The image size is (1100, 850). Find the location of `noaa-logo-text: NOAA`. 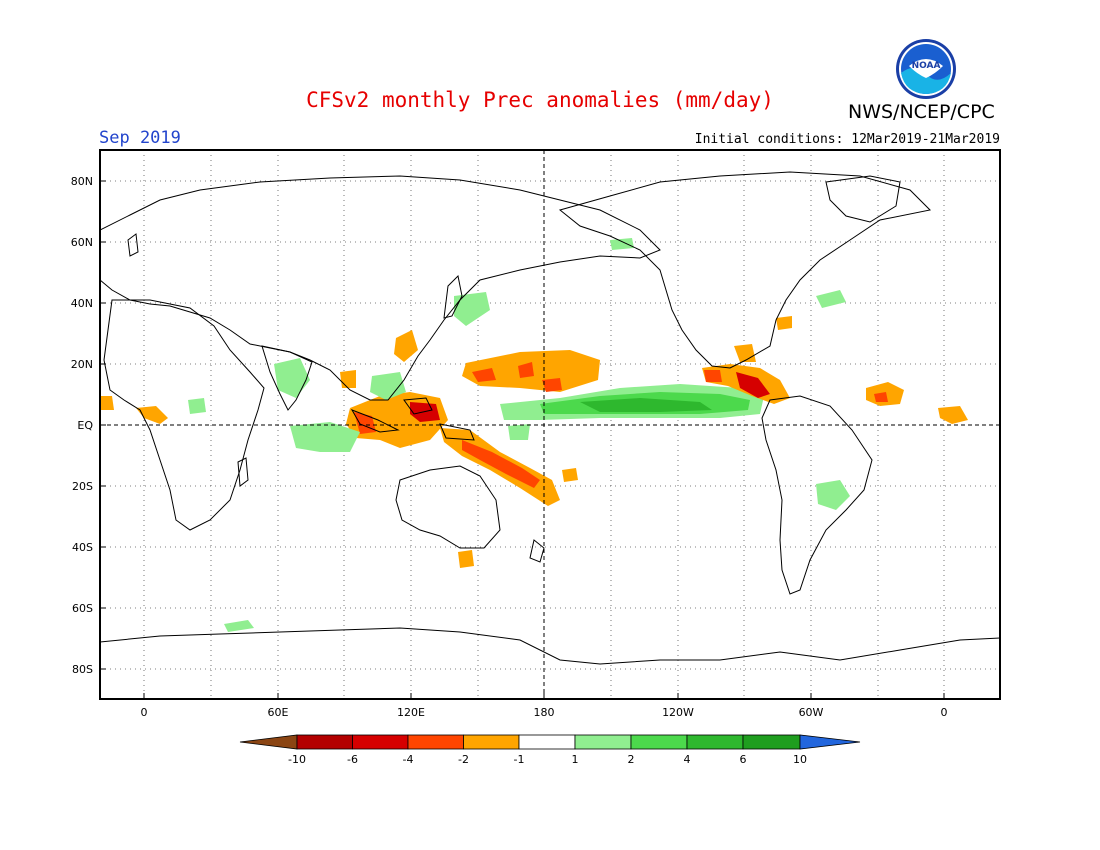

noaa-logo-text: NOAA is located at coordinates (926, 66).